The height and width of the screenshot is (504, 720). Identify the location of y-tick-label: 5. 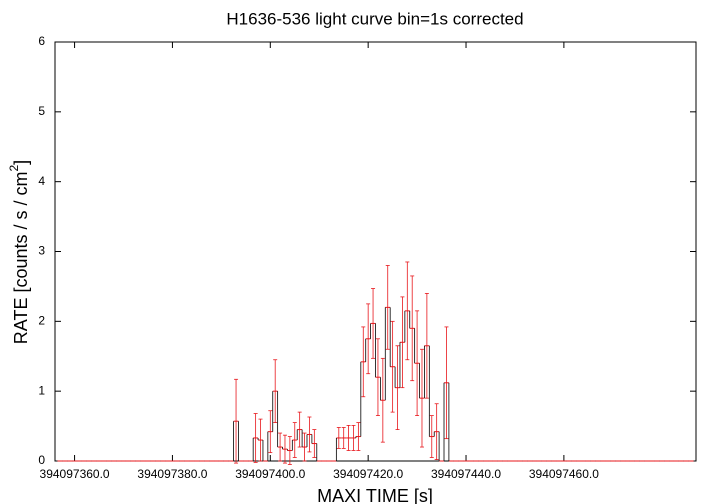
(41, 111).